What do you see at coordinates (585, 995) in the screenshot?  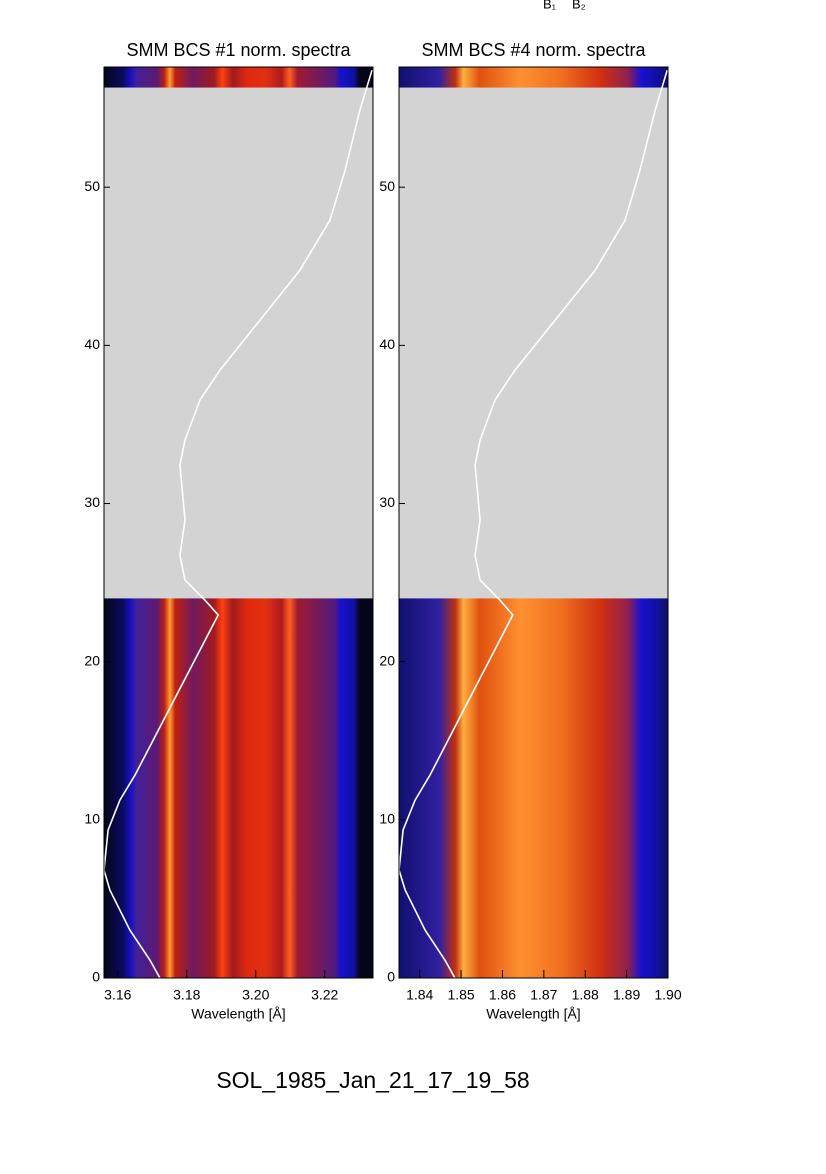 I see `x-tick-label: 1.88` at bounding box center [585, 995].